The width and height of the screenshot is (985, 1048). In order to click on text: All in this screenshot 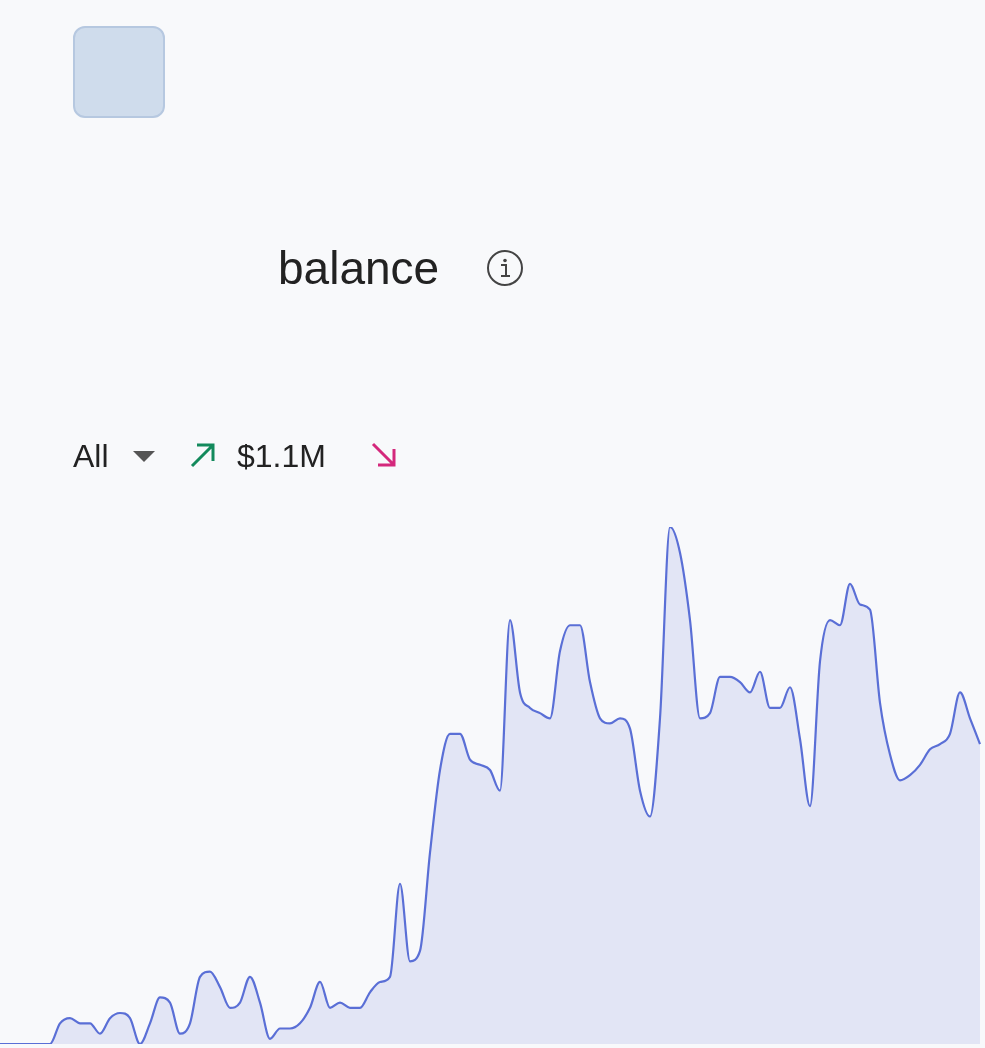, I will do `click(91, 456)`.